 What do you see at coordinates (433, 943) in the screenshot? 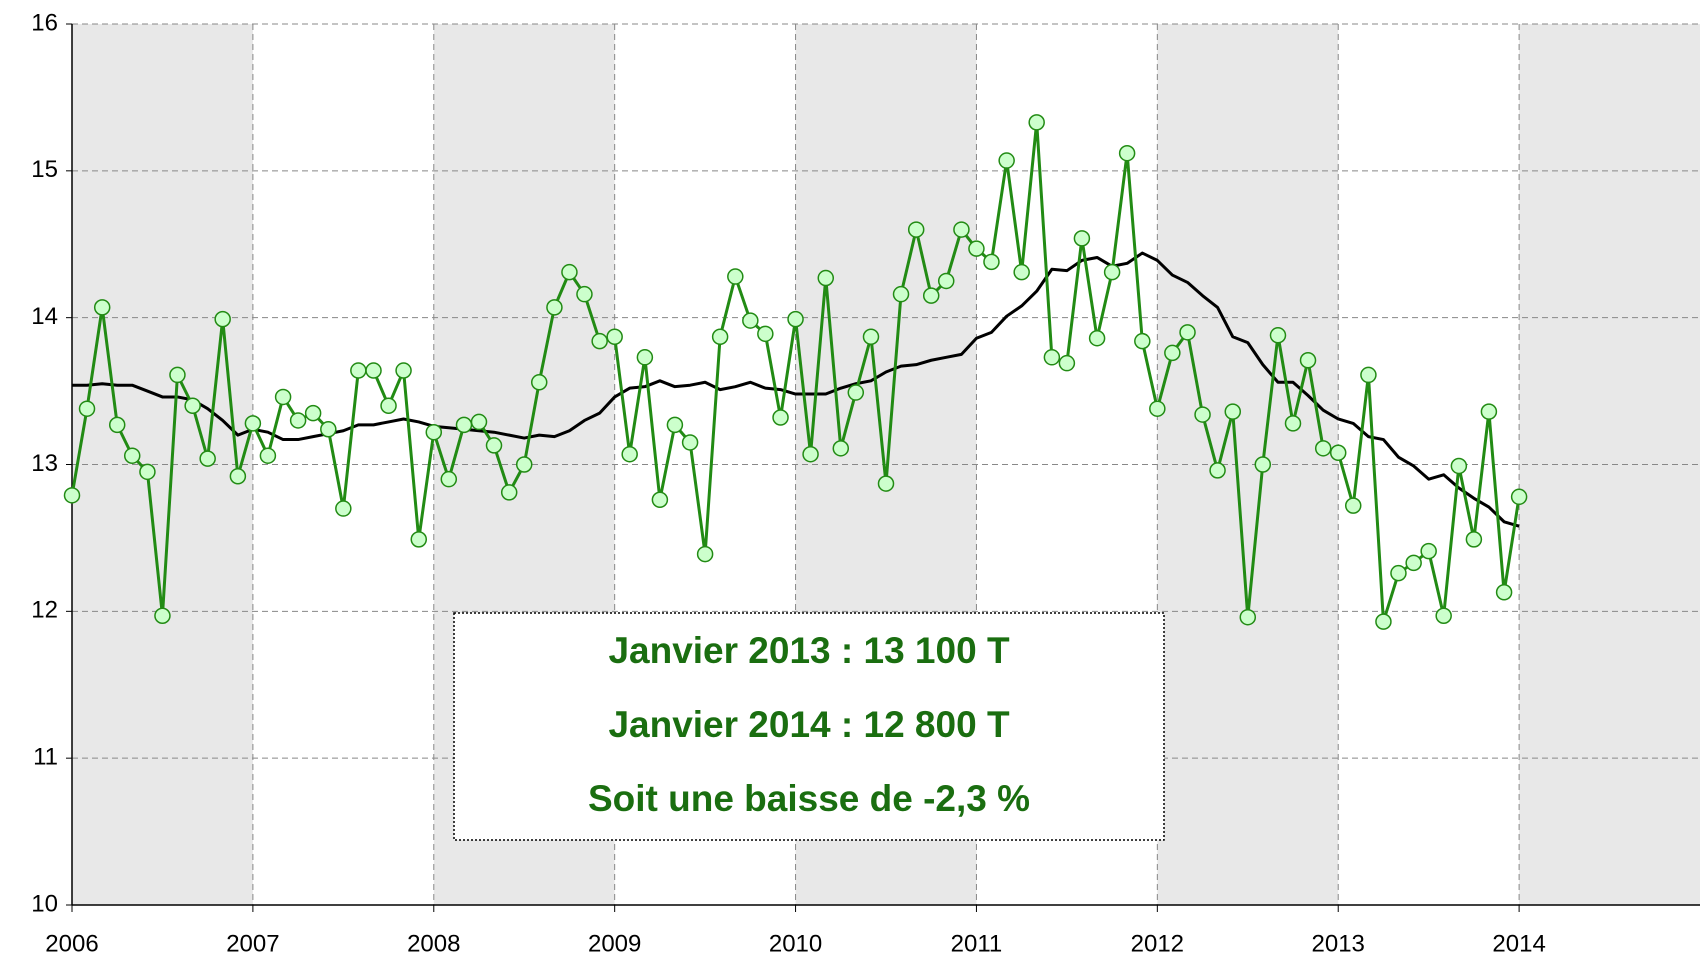
I see `x-tick-label: 2008` at bounding box center [433, 943].